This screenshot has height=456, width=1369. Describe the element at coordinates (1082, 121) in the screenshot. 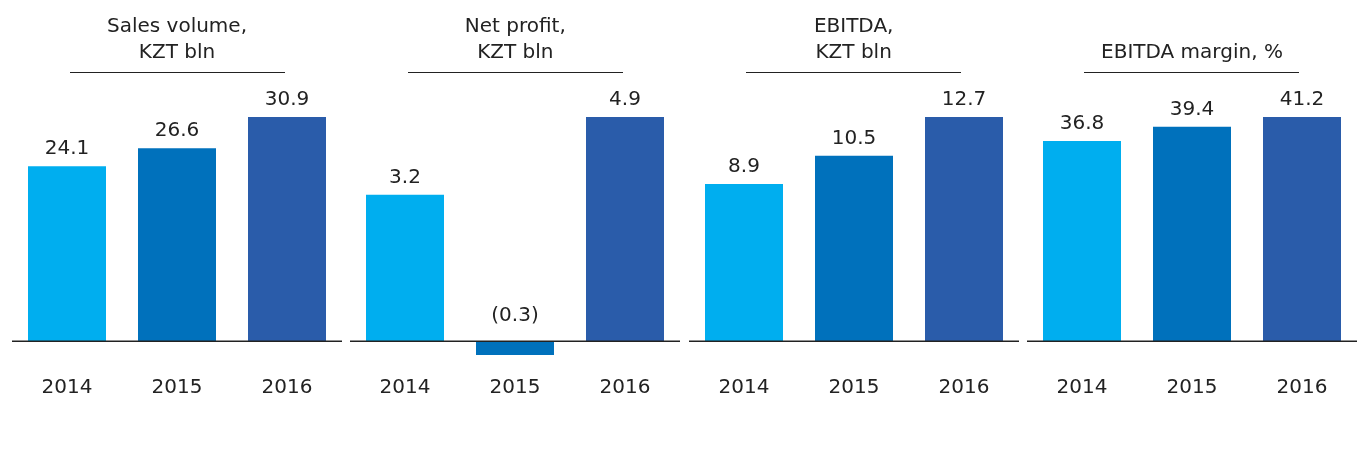

I see `data-label: 36.8` at that location.